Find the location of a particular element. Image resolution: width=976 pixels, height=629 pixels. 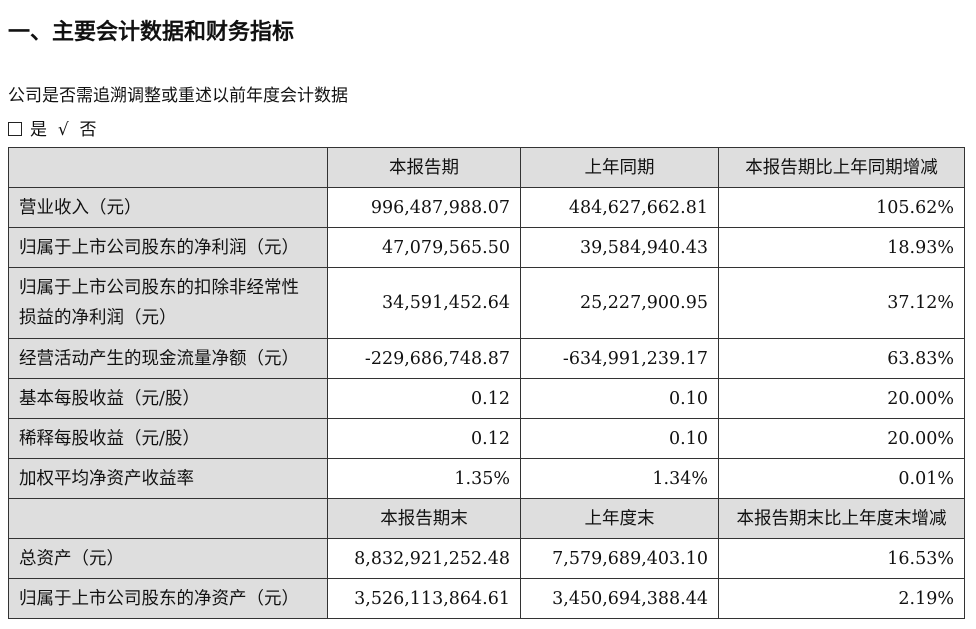

value-cell: -634,991,239.17 is located at coordinates (619, 358).